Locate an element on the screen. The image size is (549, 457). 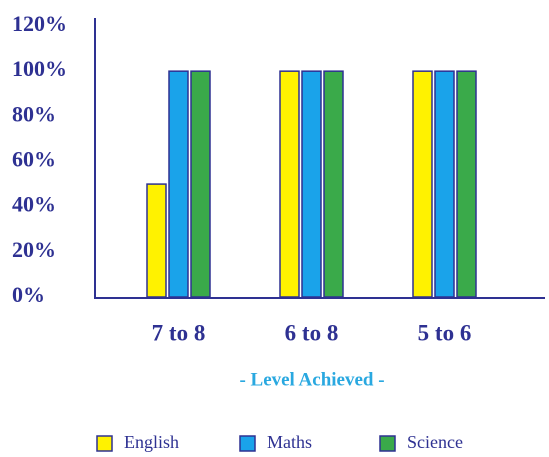
y-tick-label: 20% is located at coordinates (34, 249).